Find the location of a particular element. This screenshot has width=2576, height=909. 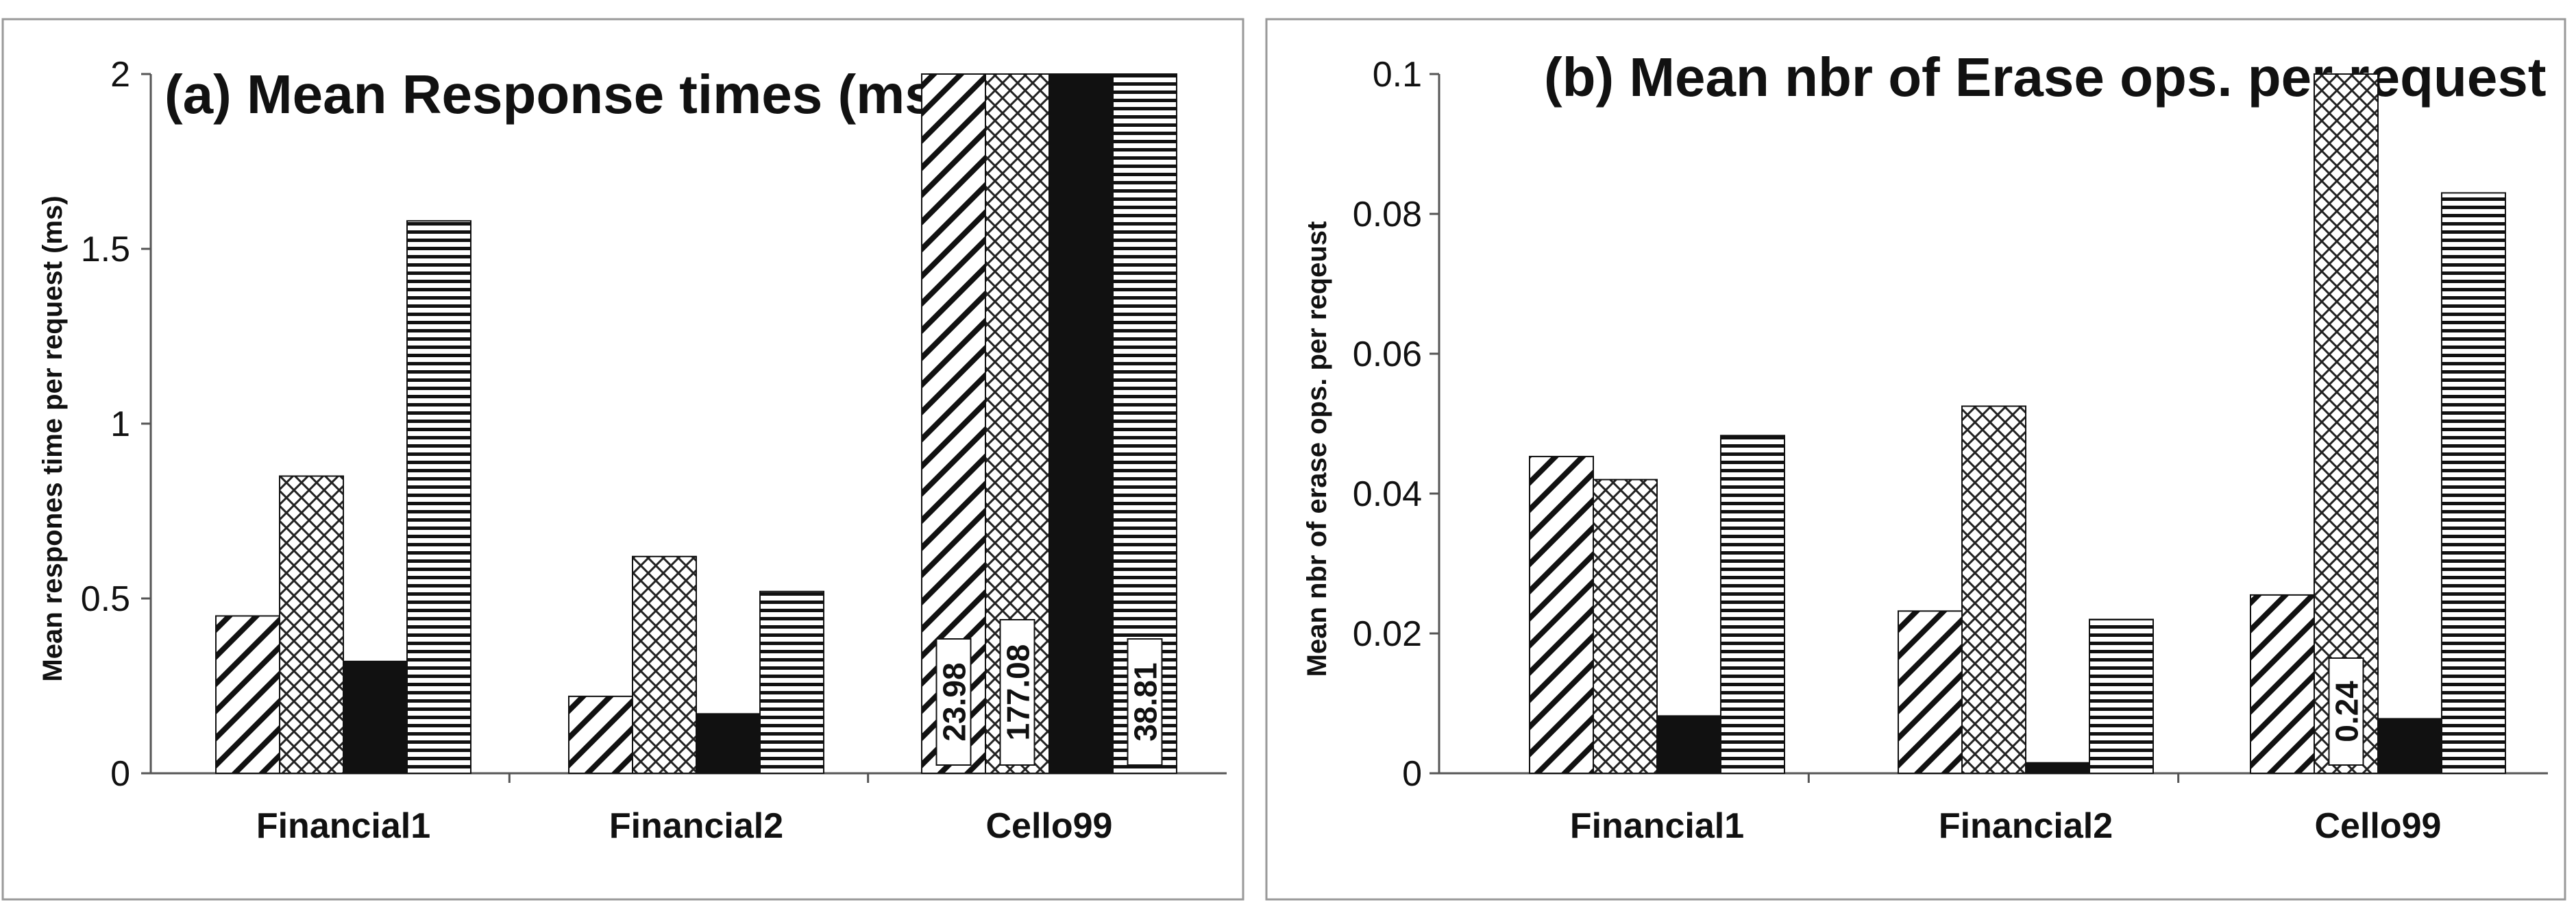

annotation-label: 0.24 is located at coordinates (2347, 711).